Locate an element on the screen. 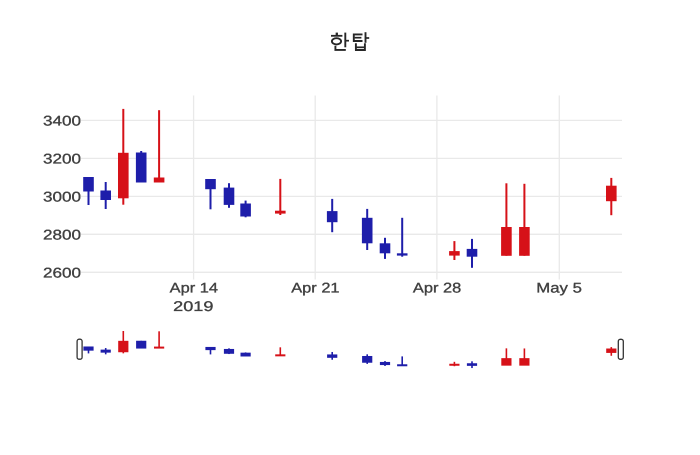  svg-text: 2800 is located at coordinates (62, 235).